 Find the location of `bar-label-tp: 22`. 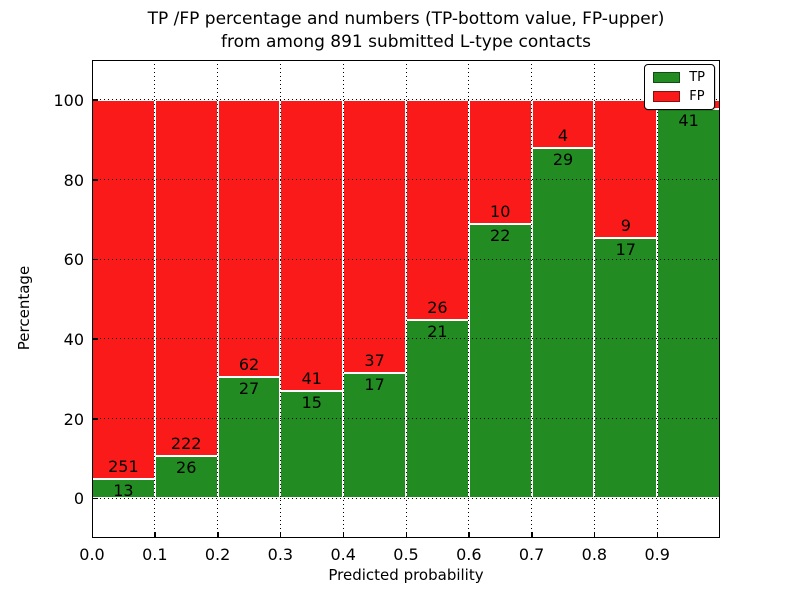

bar-label-tp: 22 is located at coordinates (500, 236).